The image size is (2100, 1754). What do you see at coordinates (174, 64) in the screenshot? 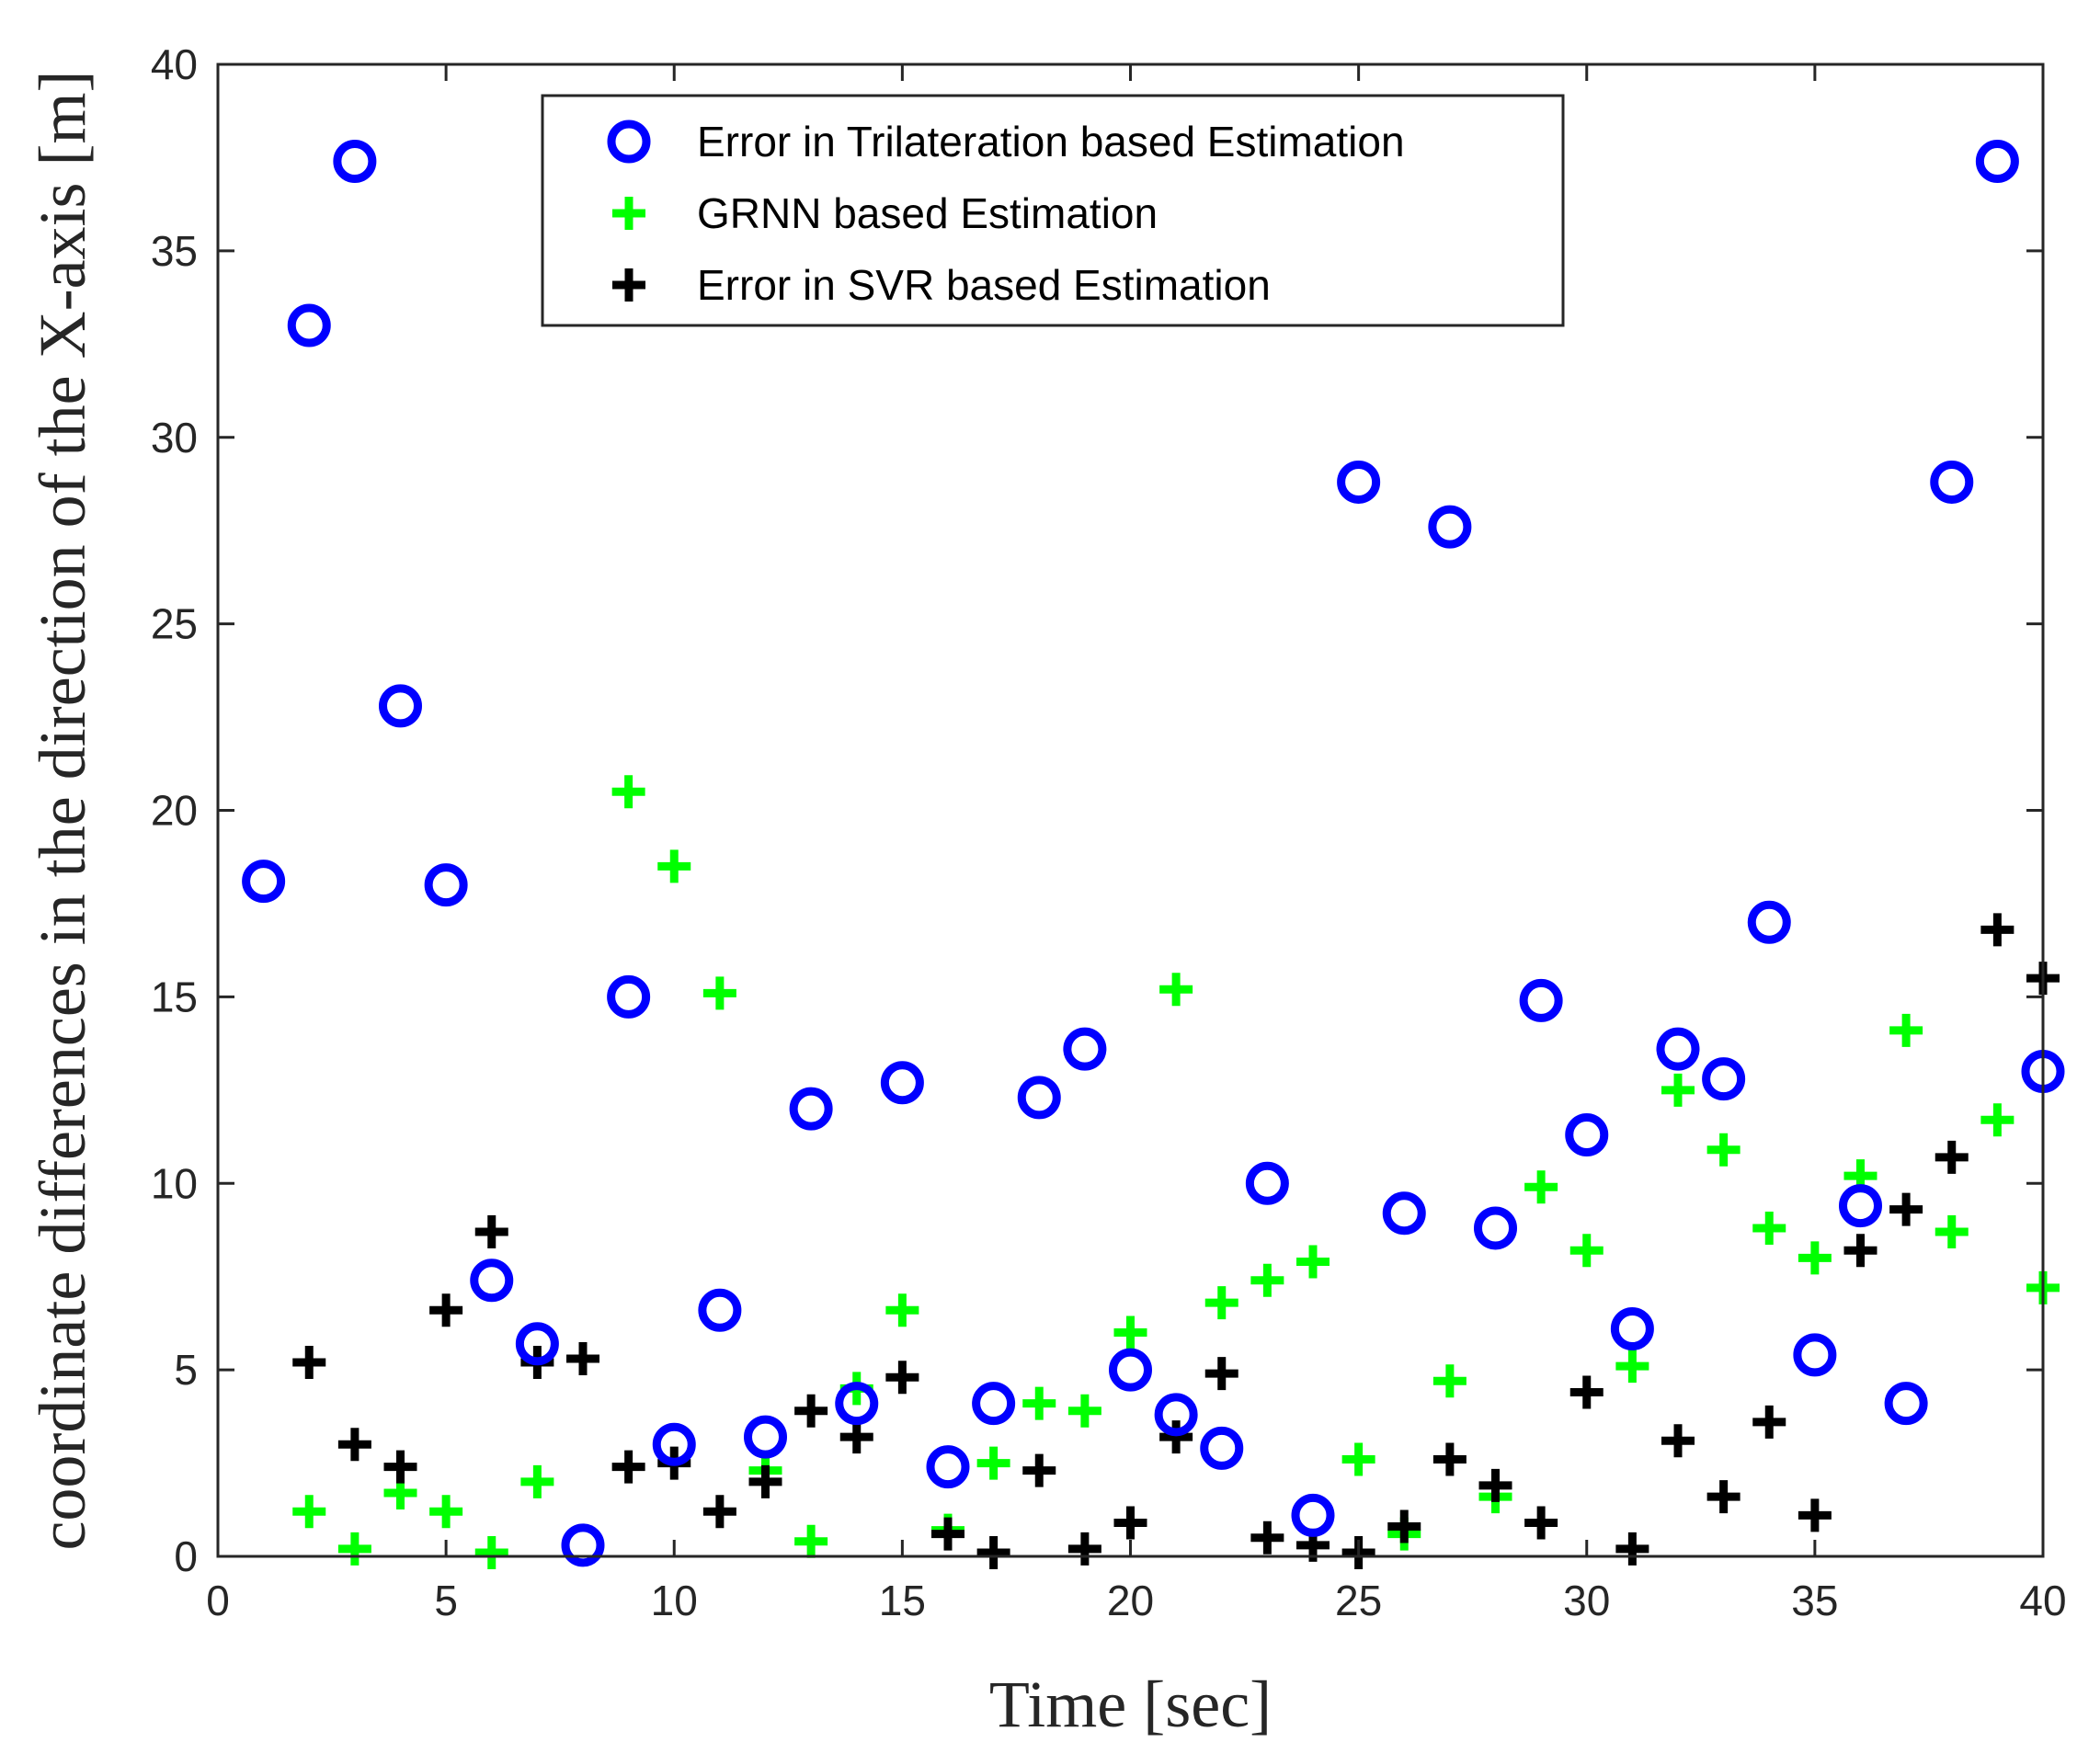
I see `y-tick-label: 40` at bounding box center [174, 64].